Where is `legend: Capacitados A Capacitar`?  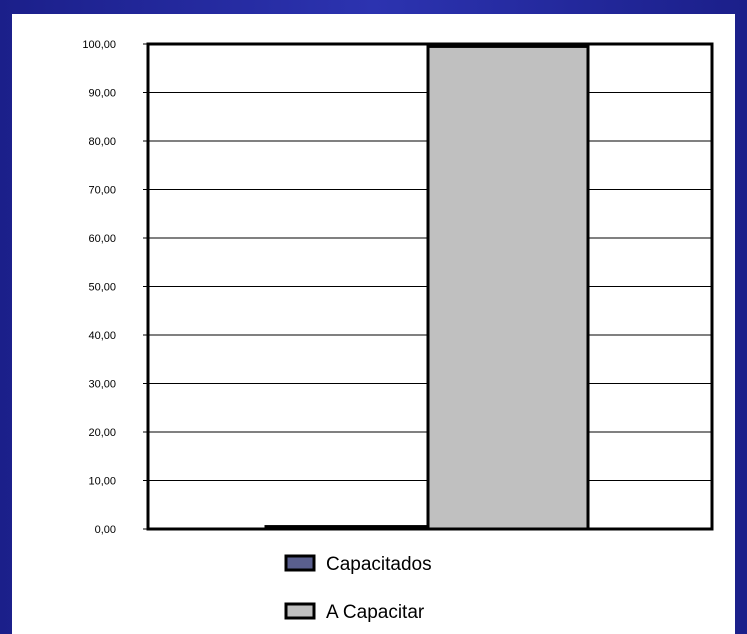 legend: Capacitados A Capacitar is located at coordinates (358, 588).